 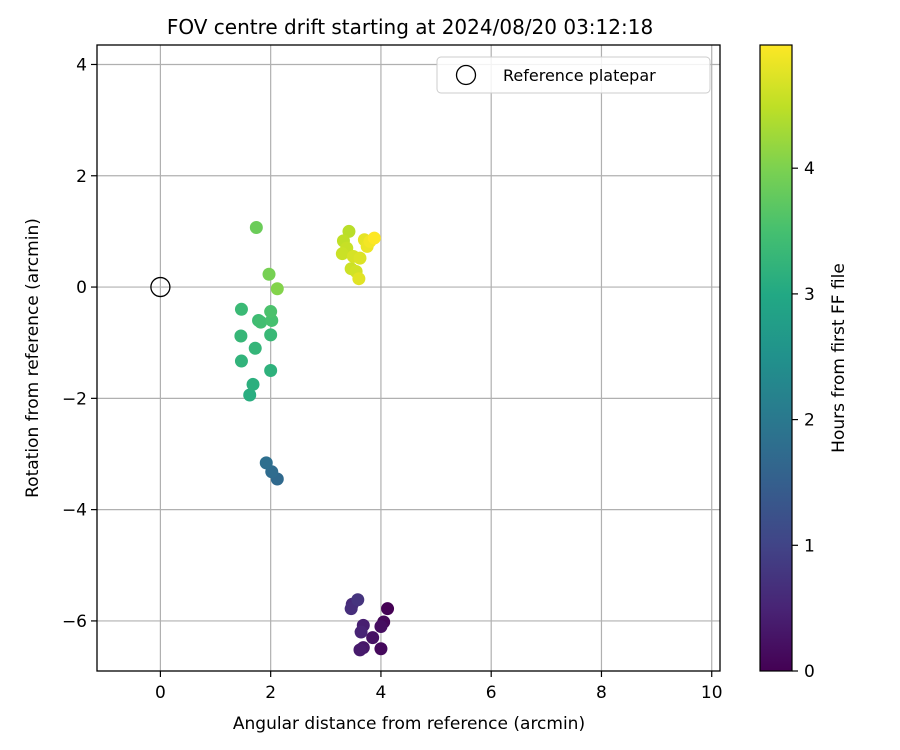 What do you see at coordinates (491, 693) in the screenshot?
I see `x-tick-label: 6` at bounding box center [491, 693].